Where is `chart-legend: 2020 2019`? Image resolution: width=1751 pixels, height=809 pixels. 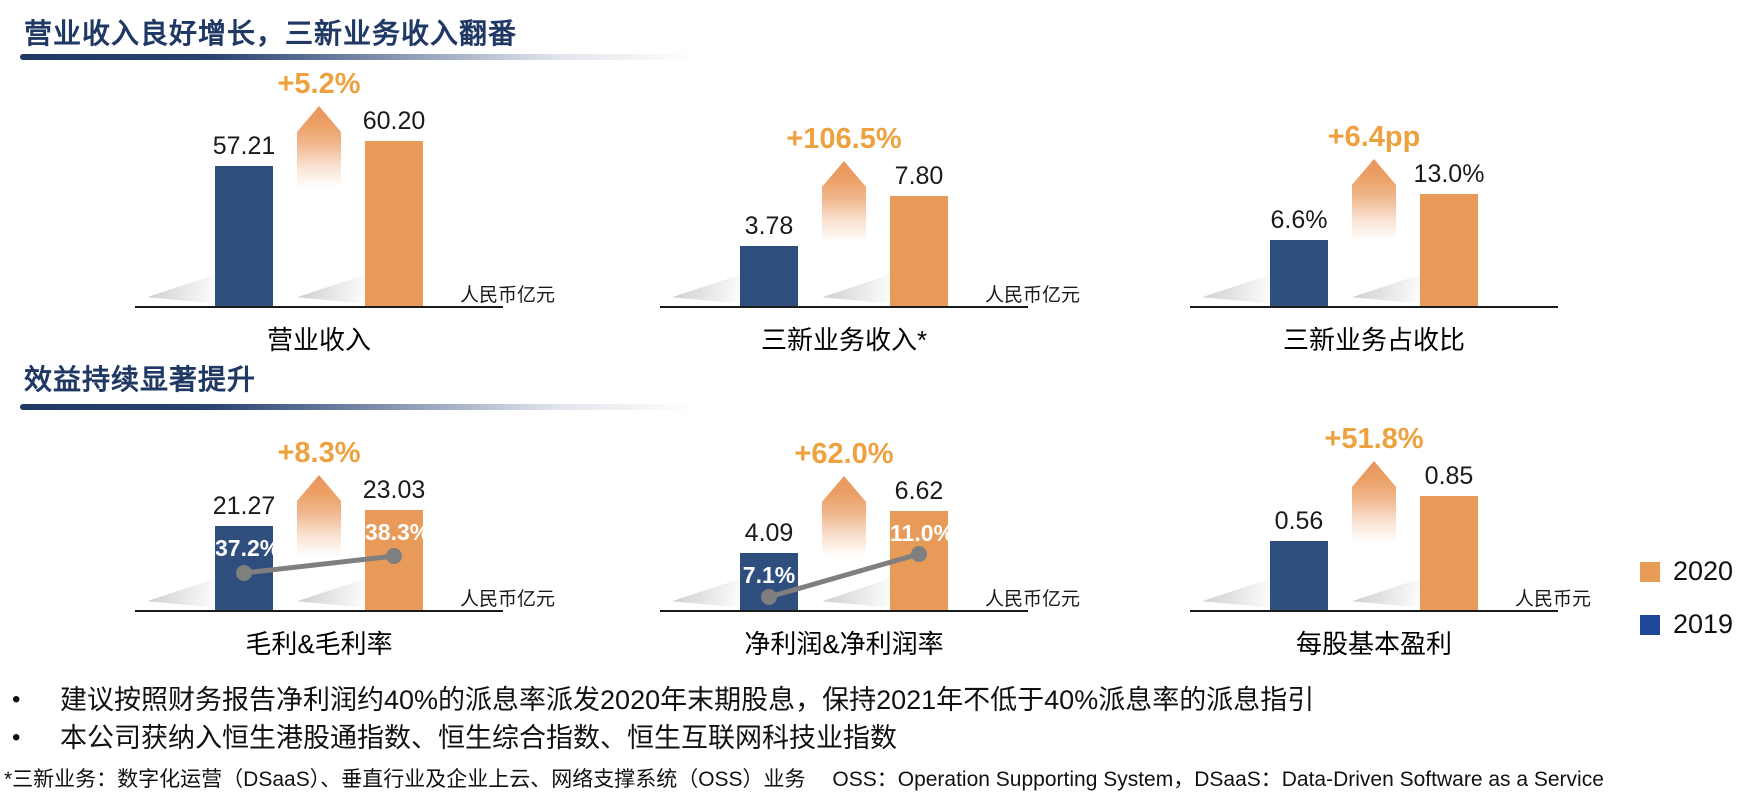
chart-legend: 2020 2019 is located at coordinates (1686, 609).